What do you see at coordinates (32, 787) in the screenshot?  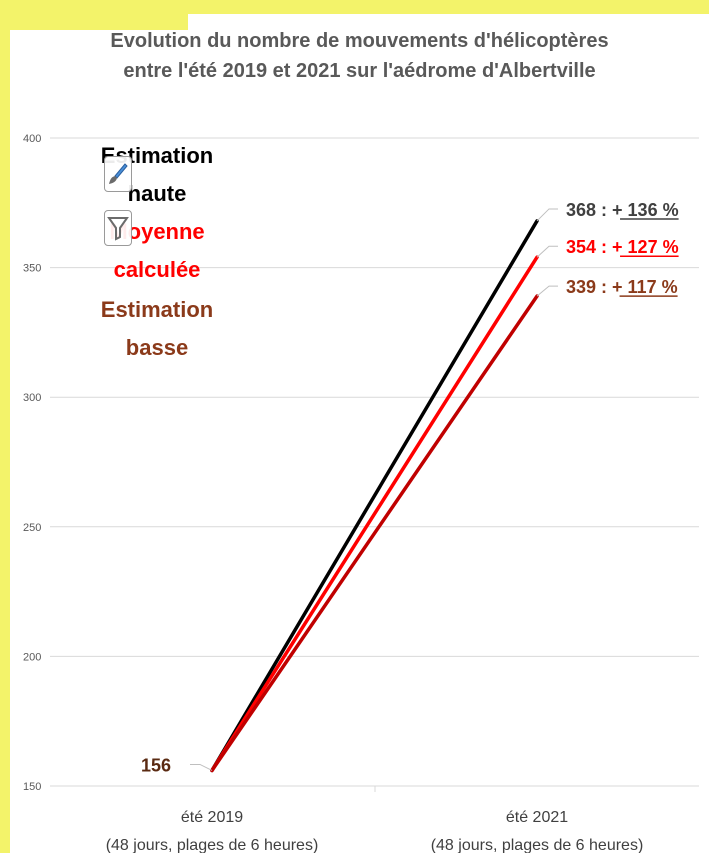 I see `y-tick-label-150: 150` at bounding box center [32, 787].